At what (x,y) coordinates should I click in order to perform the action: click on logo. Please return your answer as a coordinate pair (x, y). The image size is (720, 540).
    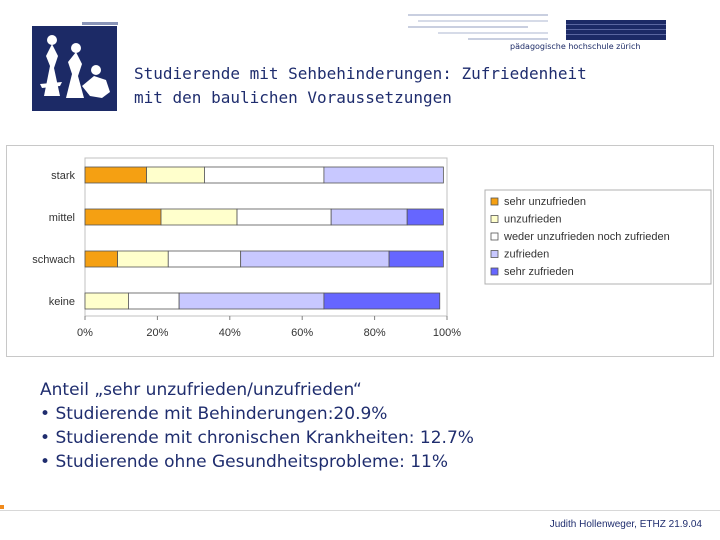
    Looking at the image, I should click on (74, 68).